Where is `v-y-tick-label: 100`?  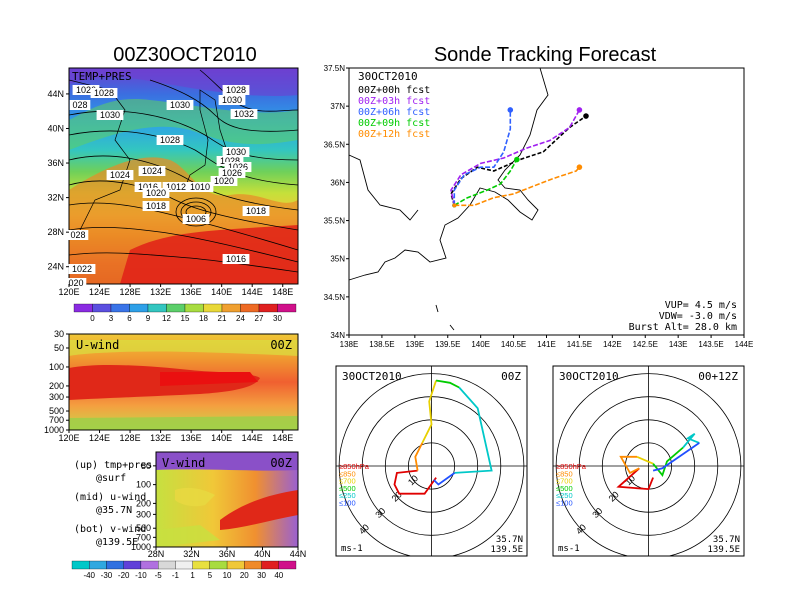 v-y-tick-label: 100 is located at coordinates (143, 485).